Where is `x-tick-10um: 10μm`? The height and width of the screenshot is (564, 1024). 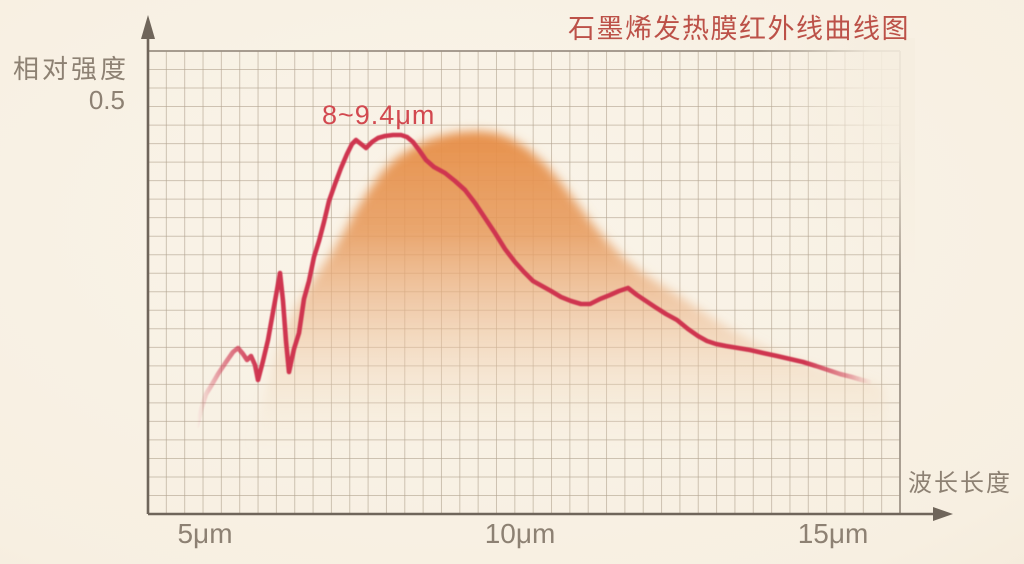
x-tick-10um: 10μm is located at coordinates (520, 533).